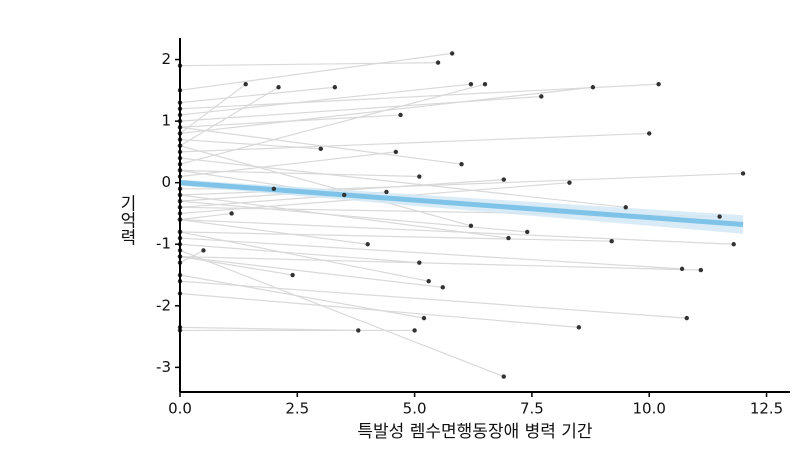  Describe the element at coordinates (766, 409) in the screenshot. I see `x-tick-label: 12.5` at that location.